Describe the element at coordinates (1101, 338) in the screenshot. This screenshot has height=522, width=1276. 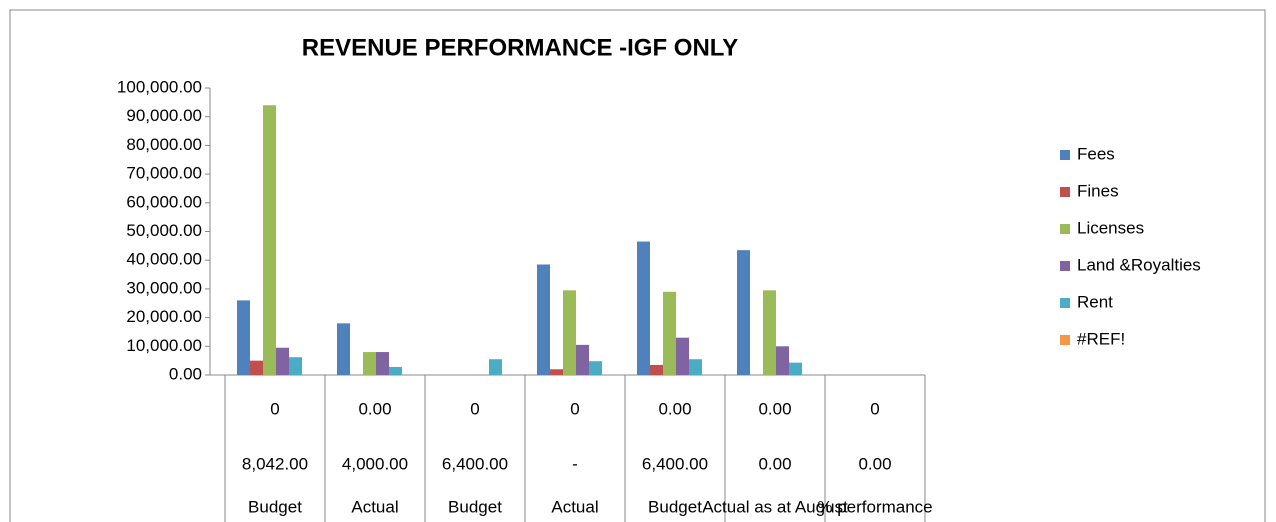
I see `legend-label: #REF!` at that location.